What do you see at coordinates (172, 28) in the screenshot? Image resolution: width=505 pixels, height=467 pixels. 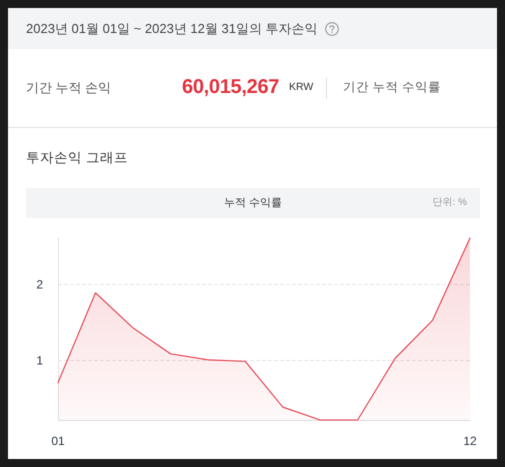 I see `chart-title: 2023년 01월 01일 ~ 2023년 12월 31일의 투자손익` at bounding box center [172, 28].